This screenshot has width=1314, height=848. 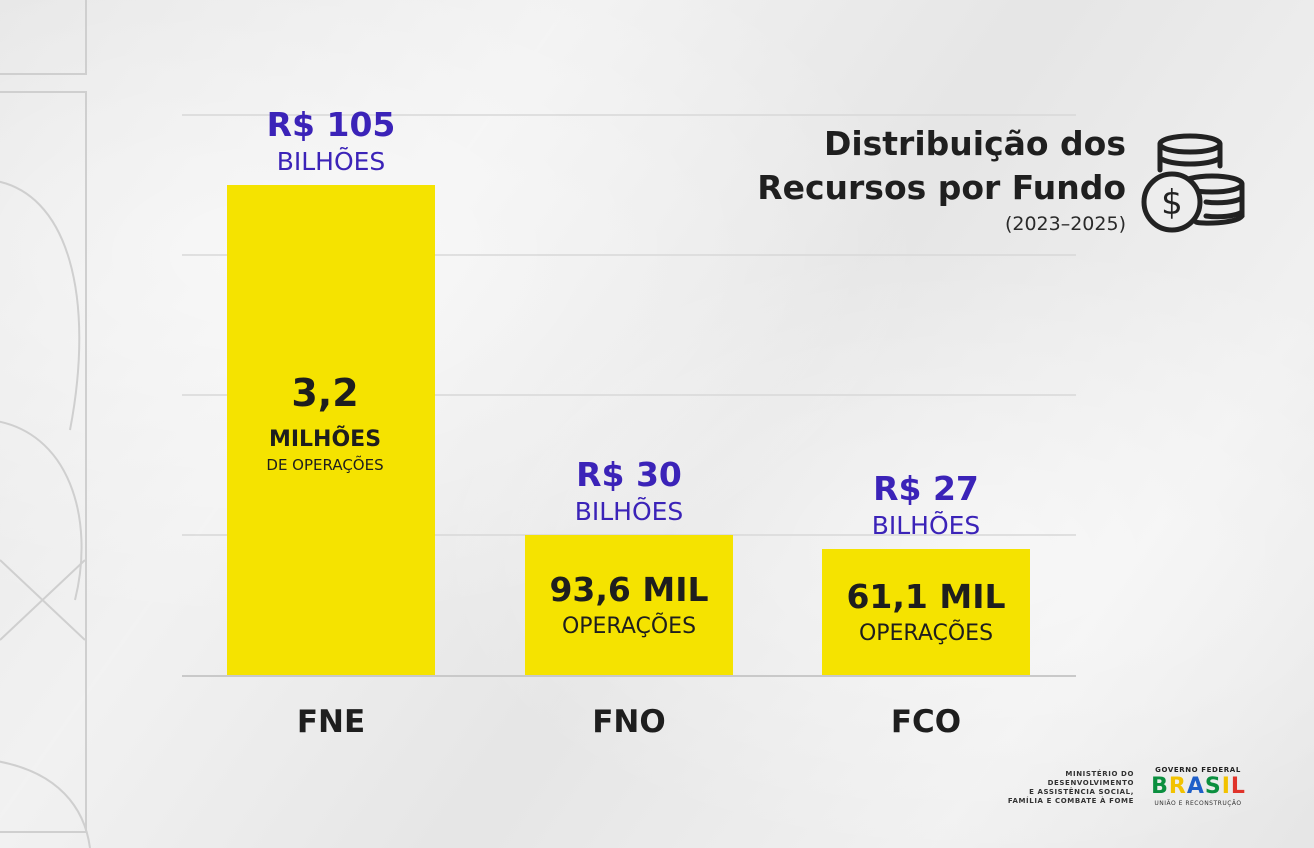 I want to click on bar-inner-label: 93,6 MIL, so click(x=628, y=589).